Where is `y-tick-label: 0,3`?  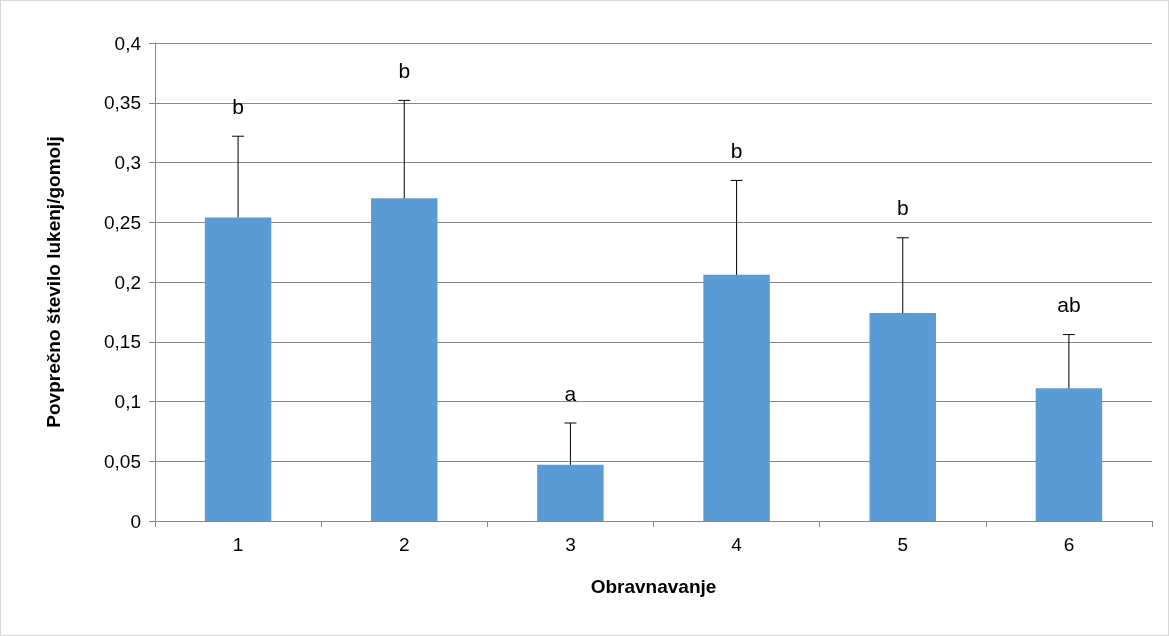 y-tick-label: 0,3 is located at coordinates (127, 162).